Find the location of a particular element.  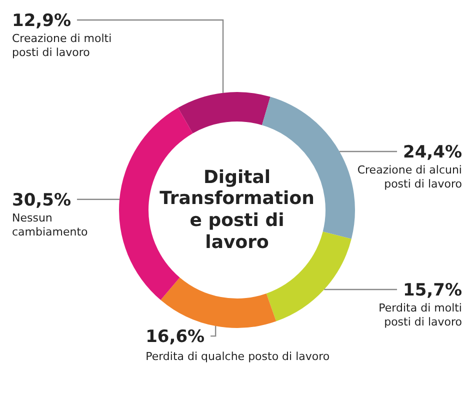

slice-label: Nessun cambiamento is located at coordinates (50, 224).